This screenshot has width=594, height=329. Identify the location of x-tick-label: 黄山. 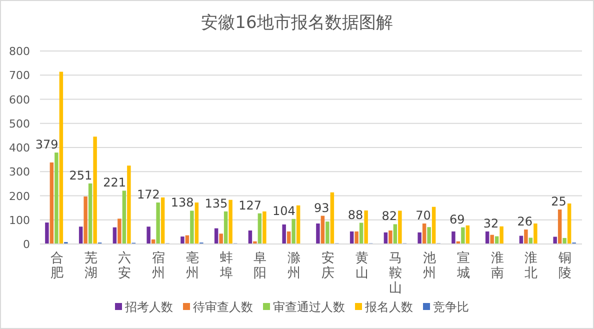
(361, 266).